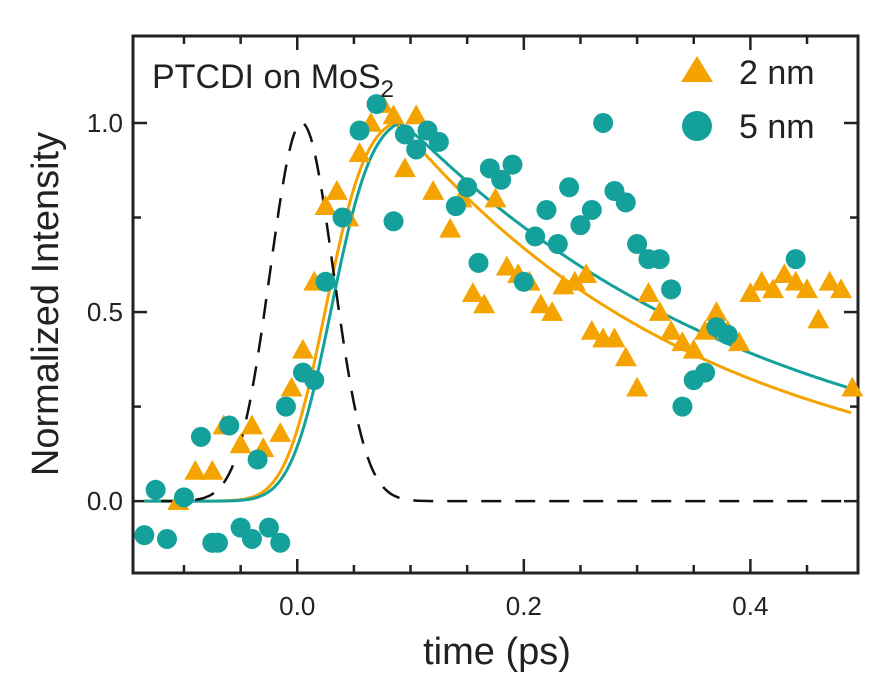 Image resolution: width=871 pixels, height=689 pixels. I want to click on y-axis-title: Normalized Intensity, so click(46, 304).